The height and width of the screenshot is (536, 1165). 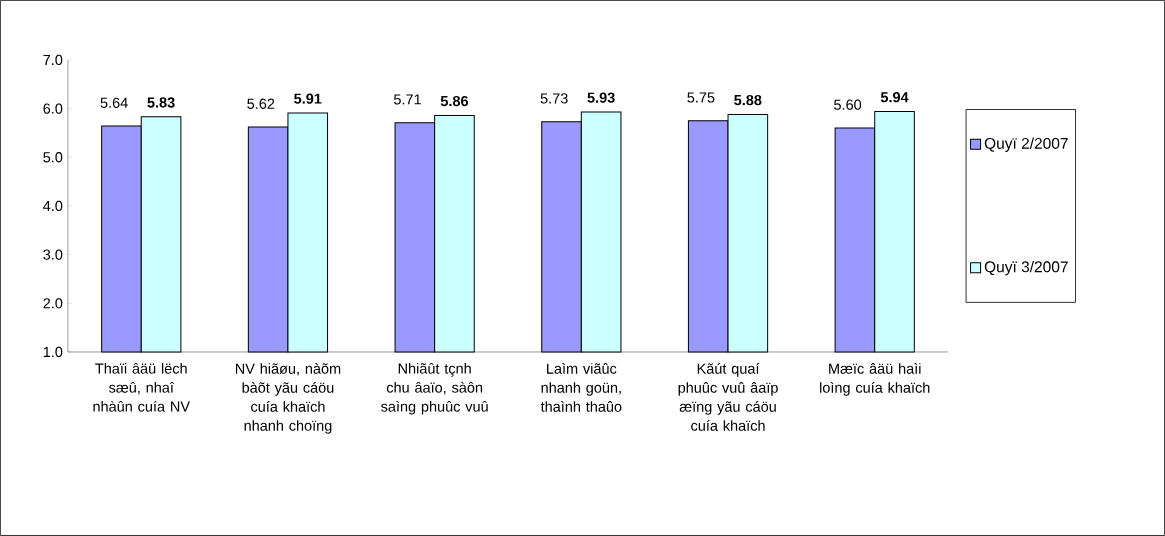 What do you see at coordinates (308, 98) in the screenshot?
I see `data-label: 5.91` at bounding box center [308, 98].